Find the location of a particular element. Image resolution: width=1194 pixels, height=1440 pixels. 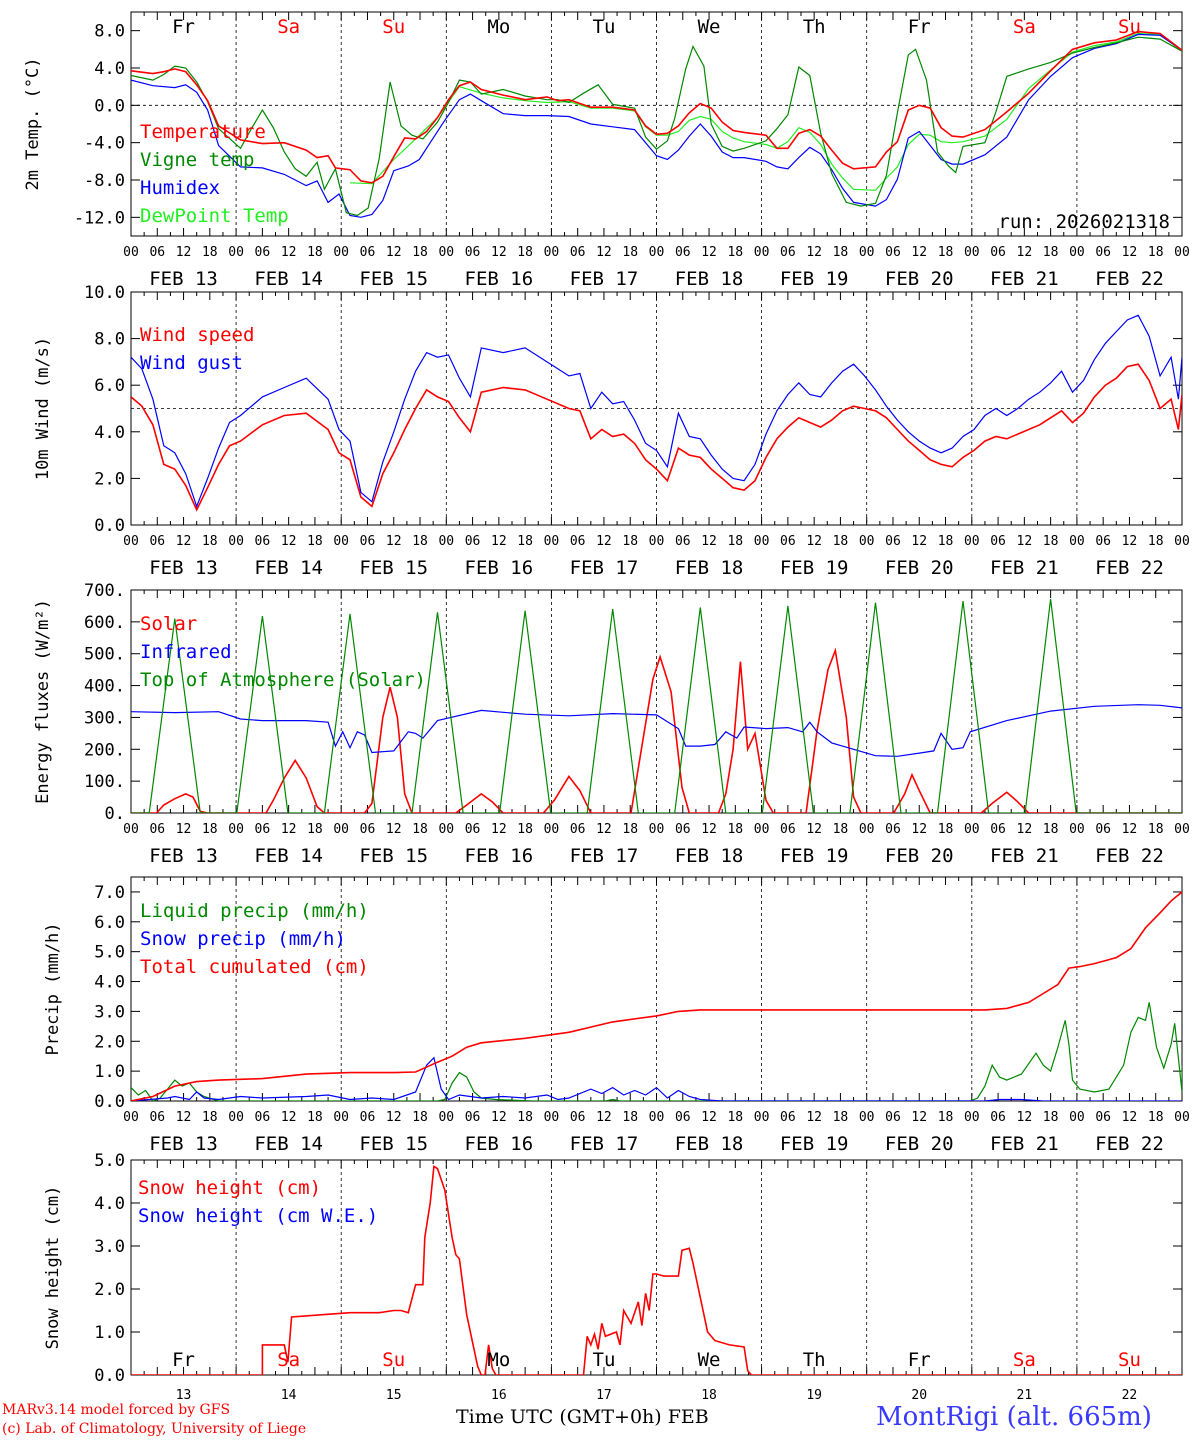

y-axis-title: Energy fluxes (W/m²) is located at coordinates (43, 701).